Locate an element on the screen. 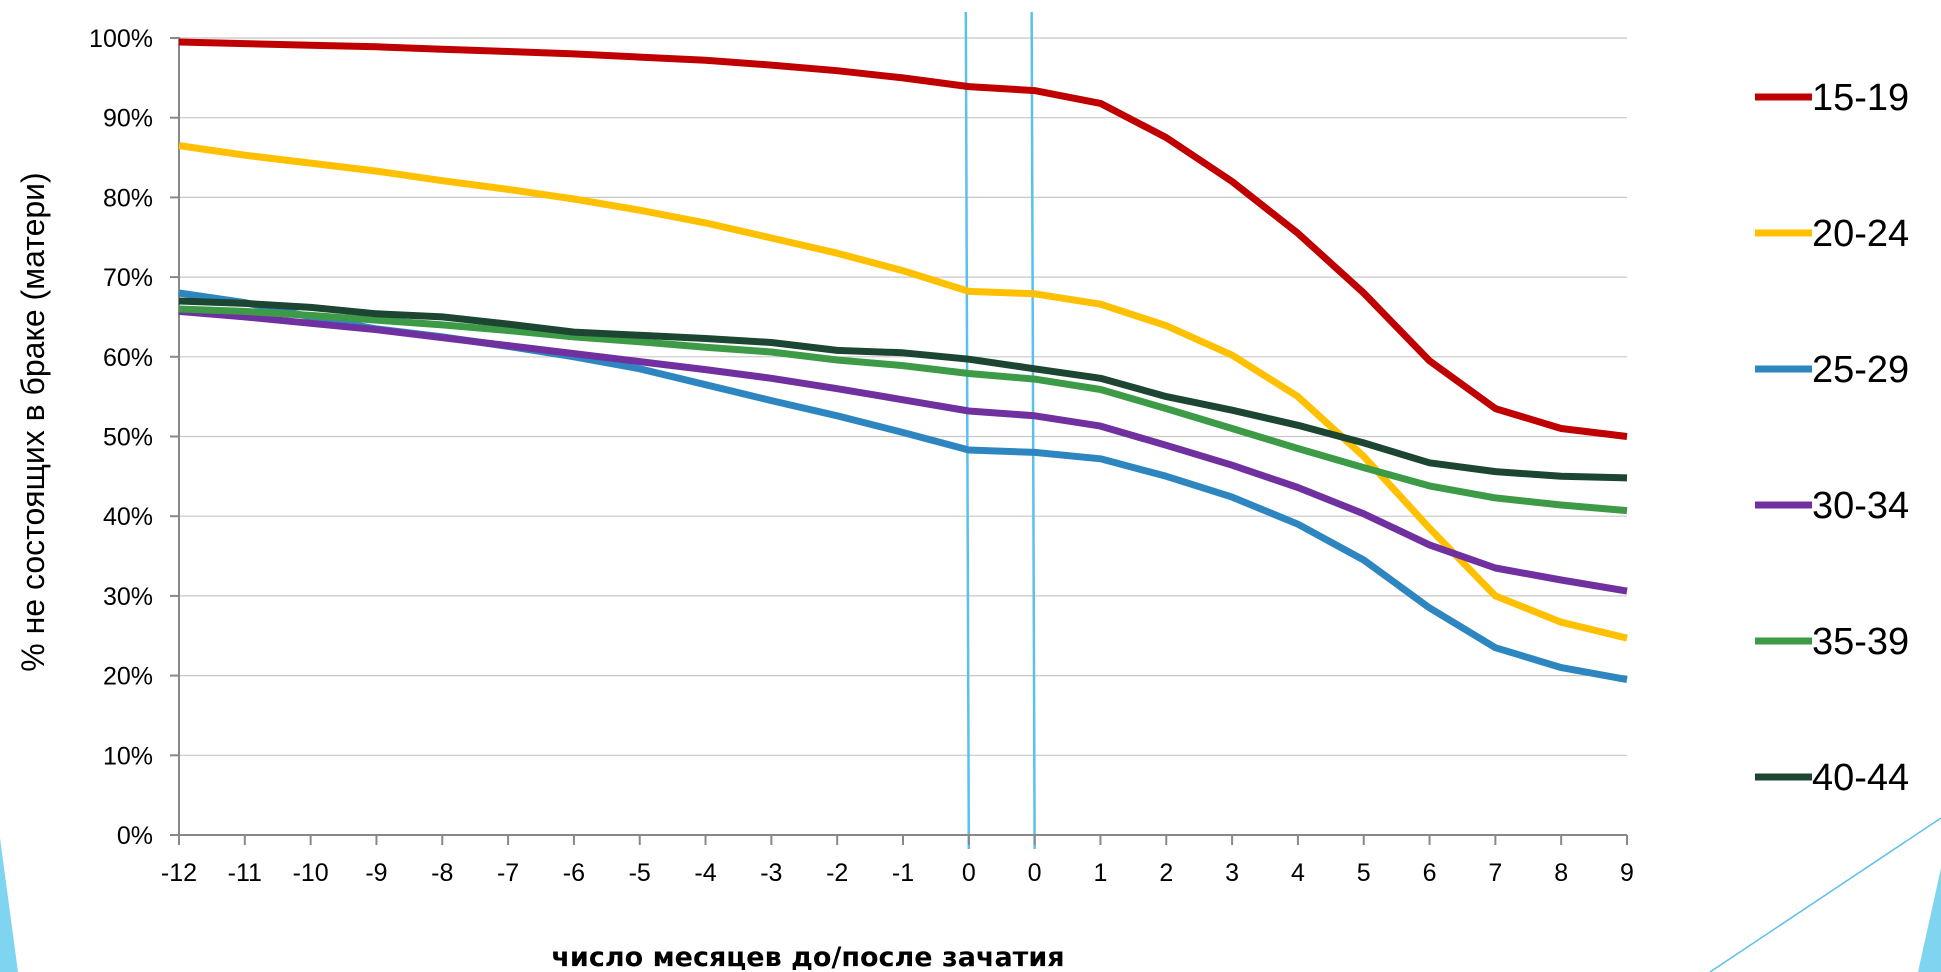 Image resolution: width=1941 pixels, height=972 pixels. x-tick-label: 7 is located at coordinates (1495, 873).